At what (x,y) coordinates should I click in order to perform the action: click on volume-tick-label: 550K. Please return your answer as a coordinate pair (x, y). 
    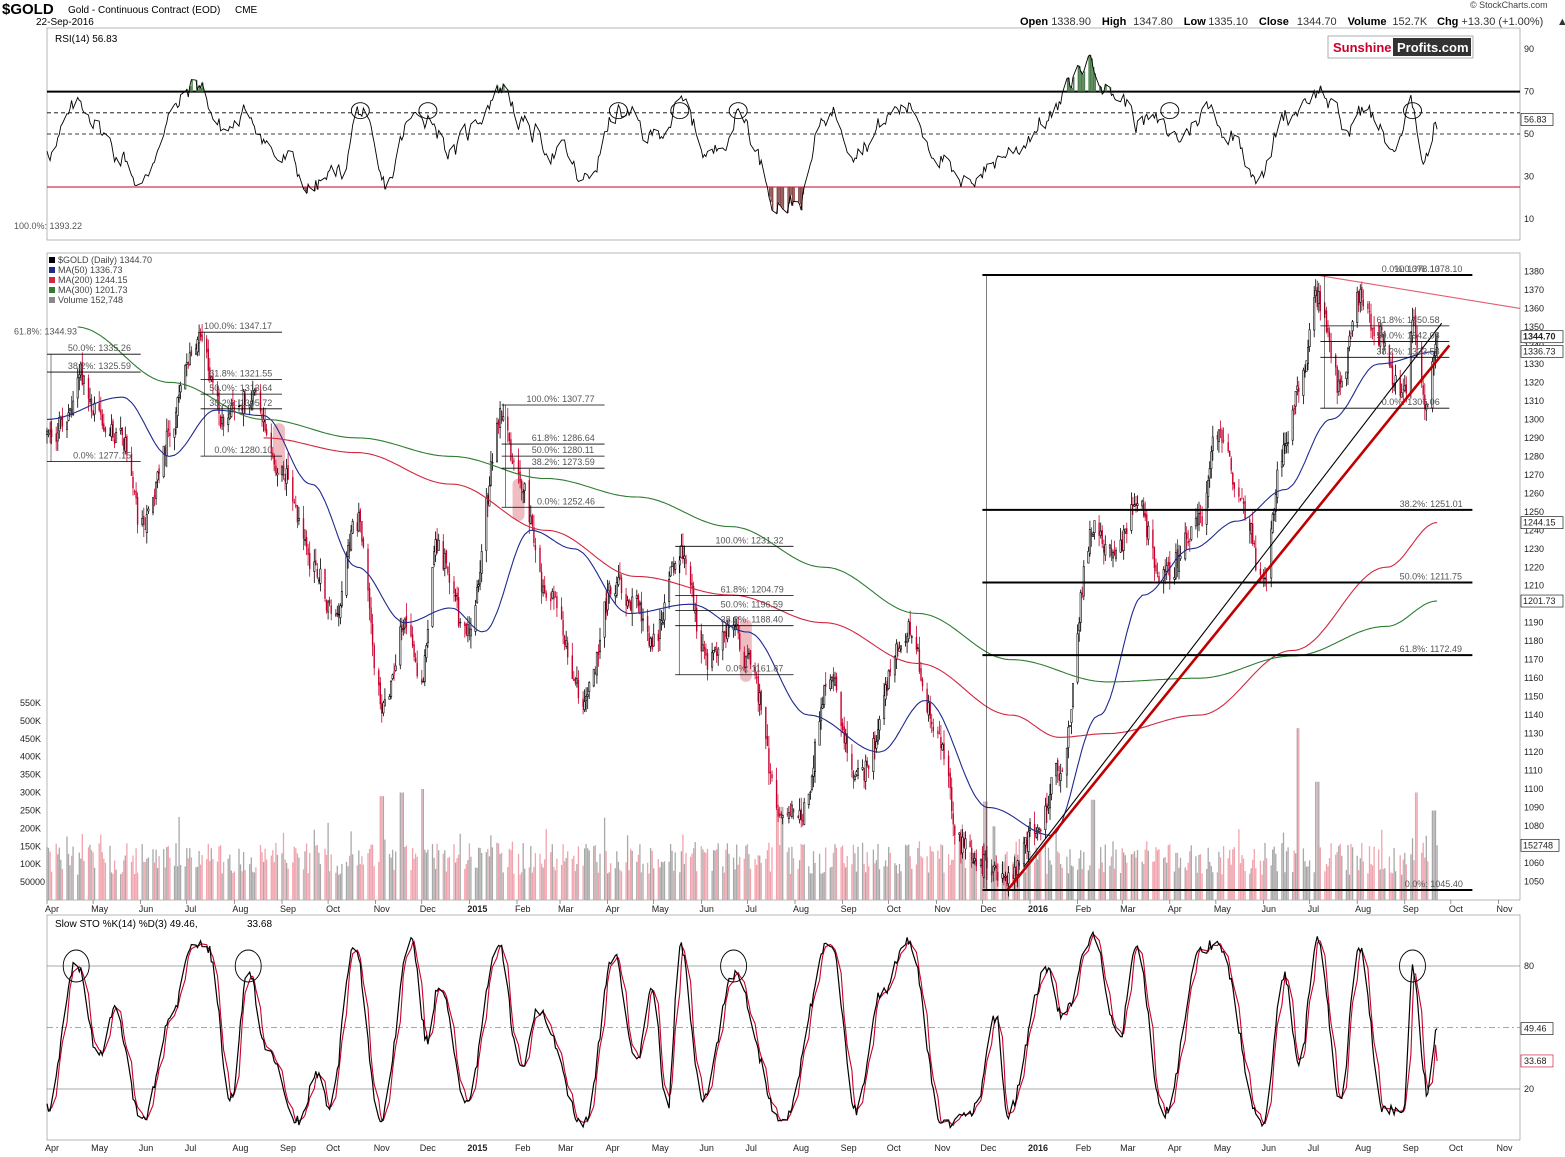
    Looking at the image, I should click on (30, 703).